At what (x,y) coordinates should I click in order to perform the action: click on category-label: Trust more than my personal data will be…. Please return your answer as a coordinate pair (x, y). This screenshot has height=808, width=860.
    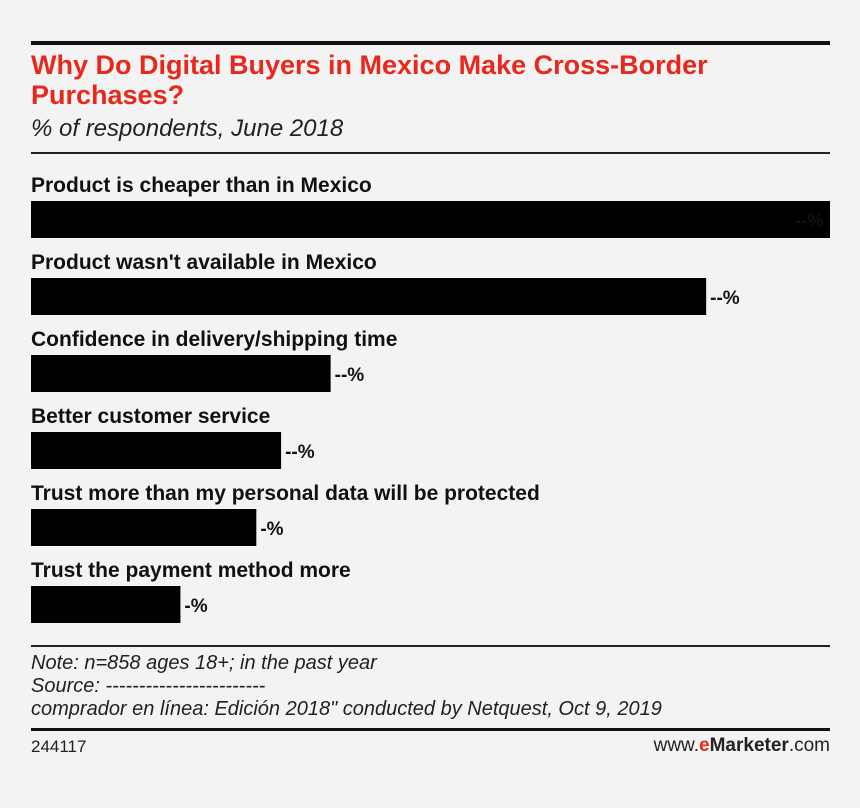
    Looking at the image, I should click on (285, 493).